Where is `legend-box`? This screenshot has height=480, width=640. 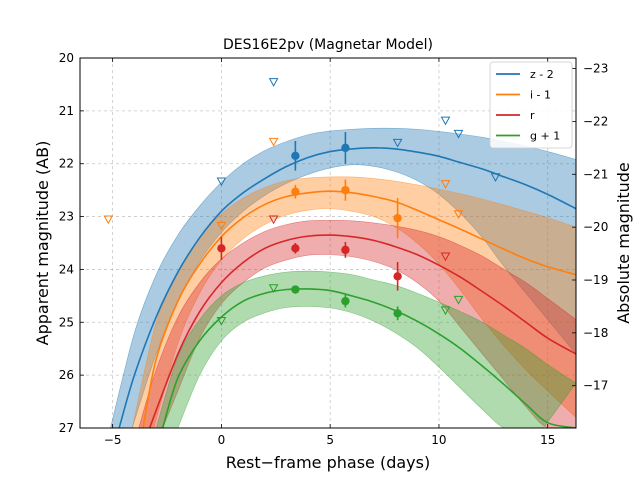
legend-box is located at coordinates (531, 105).